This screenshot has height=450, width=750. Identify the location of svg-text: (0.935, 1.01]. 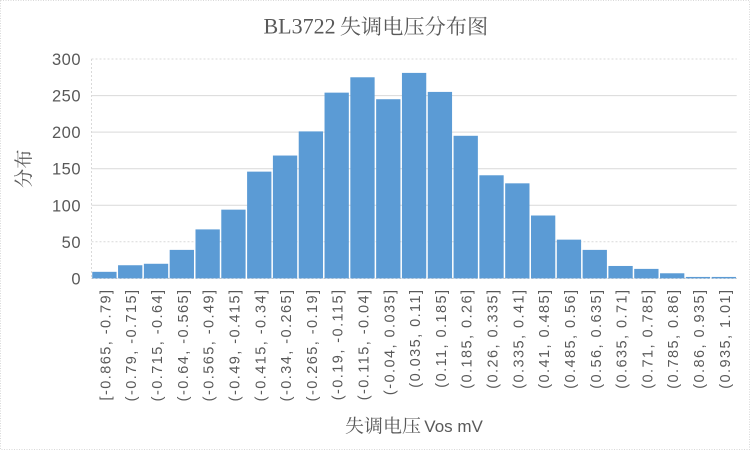
(726, 339).